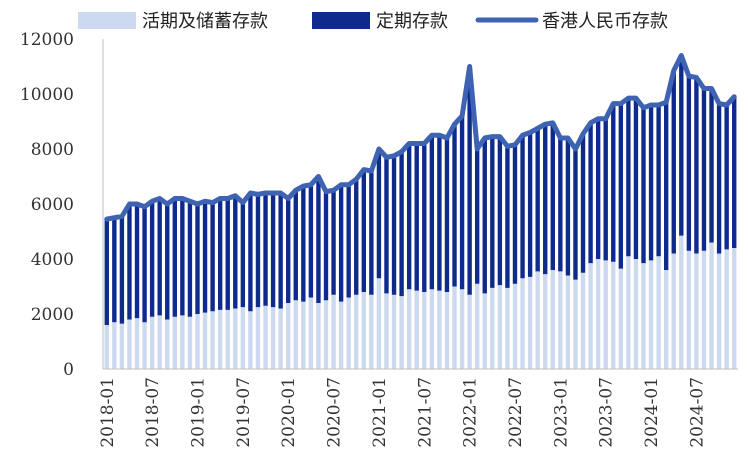  Describe the element at coordinates (380, 21) in the screenshot. I see `legend-item-time-deposits: 定期存款` at that location.